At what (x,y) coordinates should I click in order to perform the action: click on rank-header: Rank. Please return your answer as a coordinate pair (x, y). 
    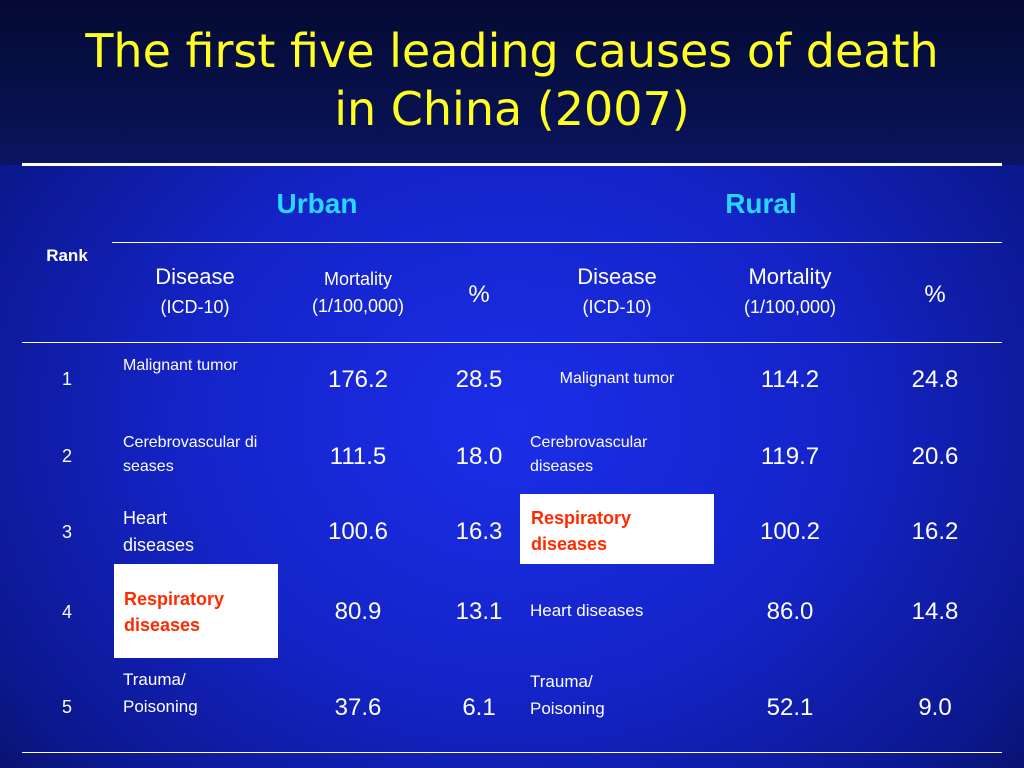
    Looking at the image, I should click on (67, 255).